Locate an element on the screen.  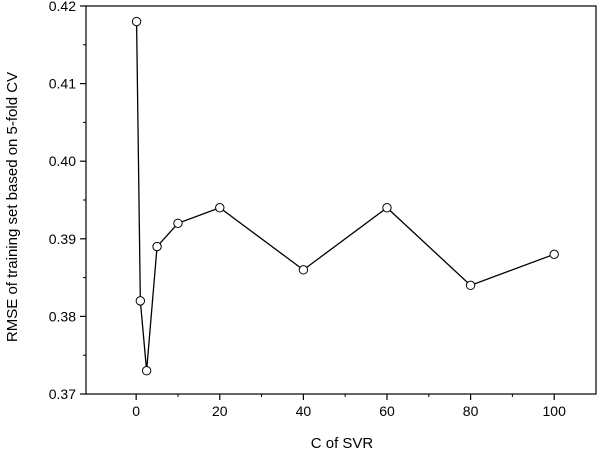
y-tick-label: 0.38 is located at coordinates (62, 316).